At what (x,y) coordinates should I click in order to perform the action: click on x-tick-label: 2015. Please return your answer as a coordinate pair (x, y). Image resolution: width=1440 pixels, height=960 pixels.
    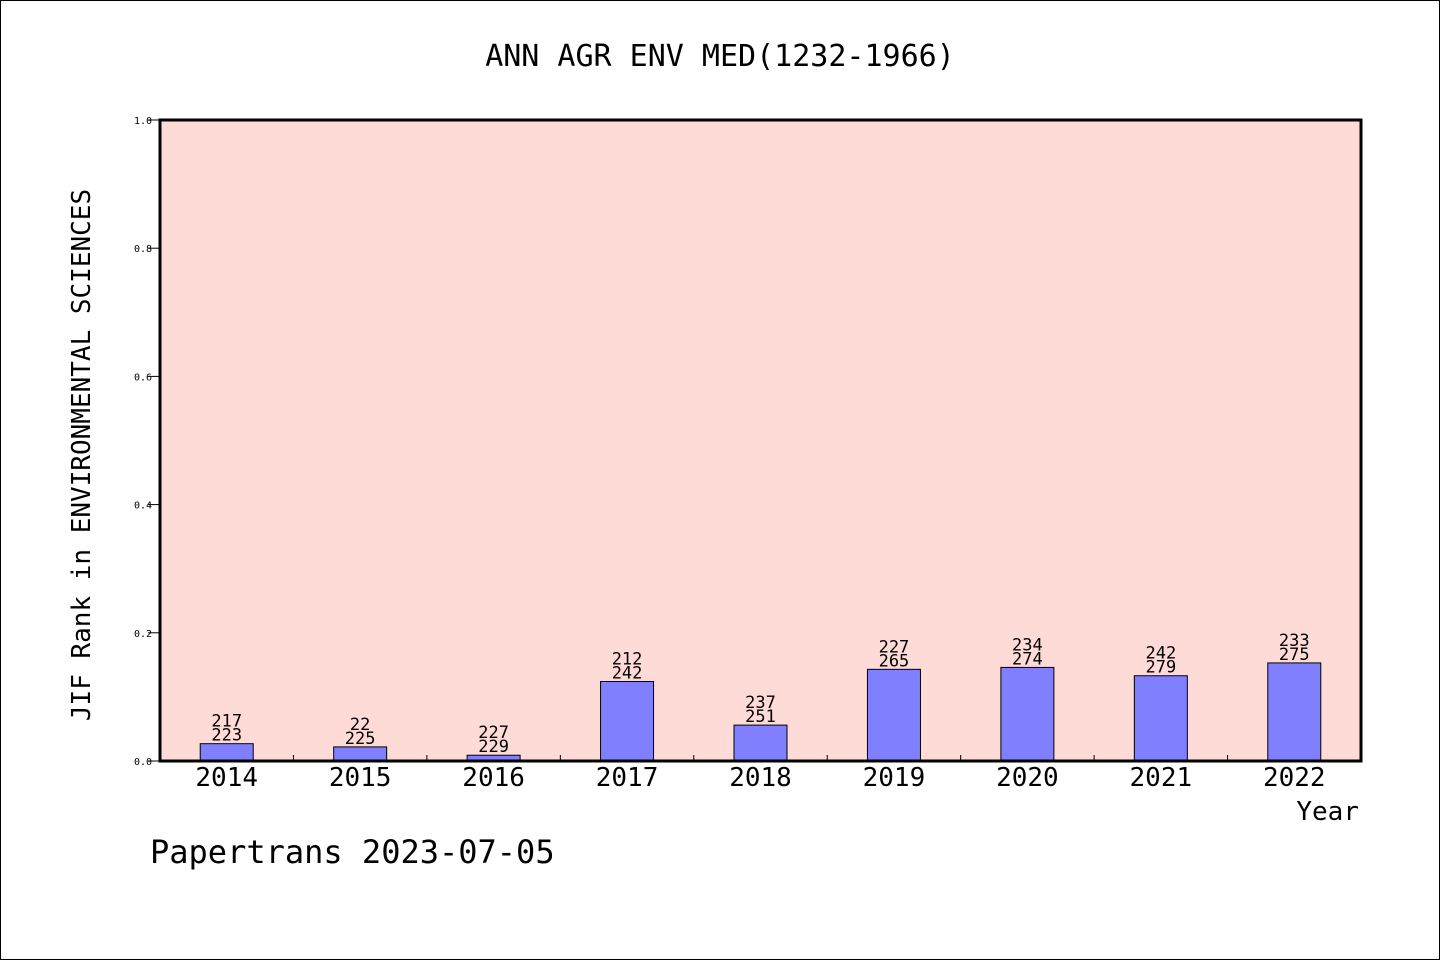
    Looking at the image, I should click on (360, 778).